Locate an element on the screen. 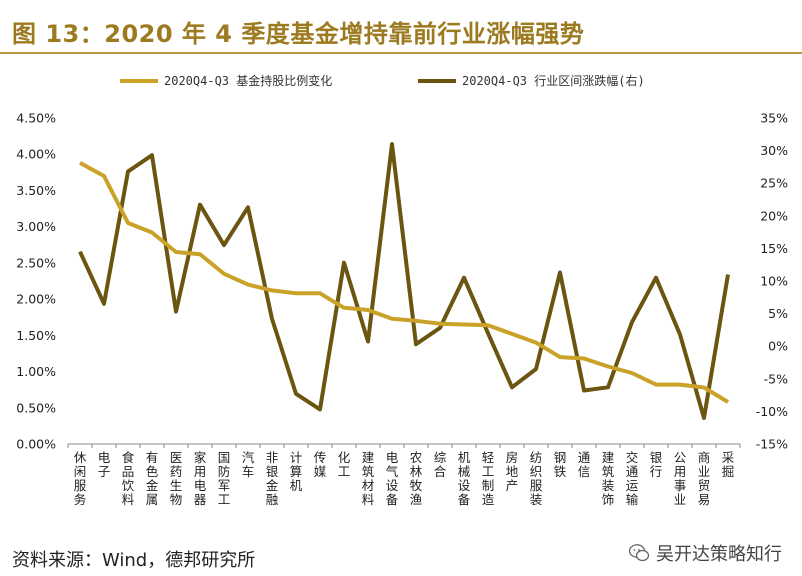 This screenshot has height=576, width=802. category-label: 化工 is located at coordinates (344, 464).